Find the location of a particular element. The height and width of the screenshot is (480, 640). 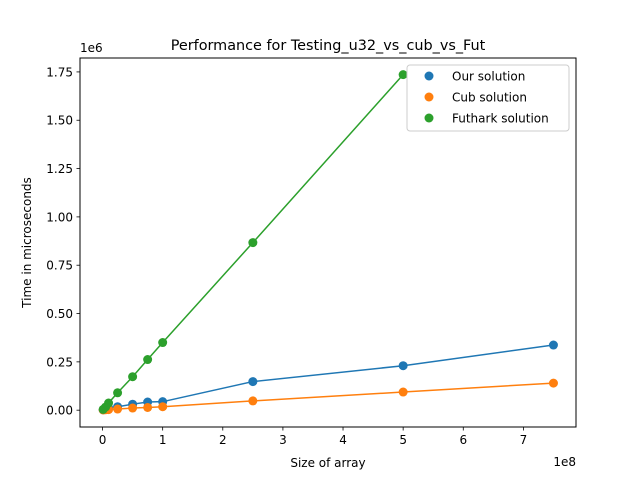

y-axis-multiplier: 1e6 is located at coordinates (91, 48).